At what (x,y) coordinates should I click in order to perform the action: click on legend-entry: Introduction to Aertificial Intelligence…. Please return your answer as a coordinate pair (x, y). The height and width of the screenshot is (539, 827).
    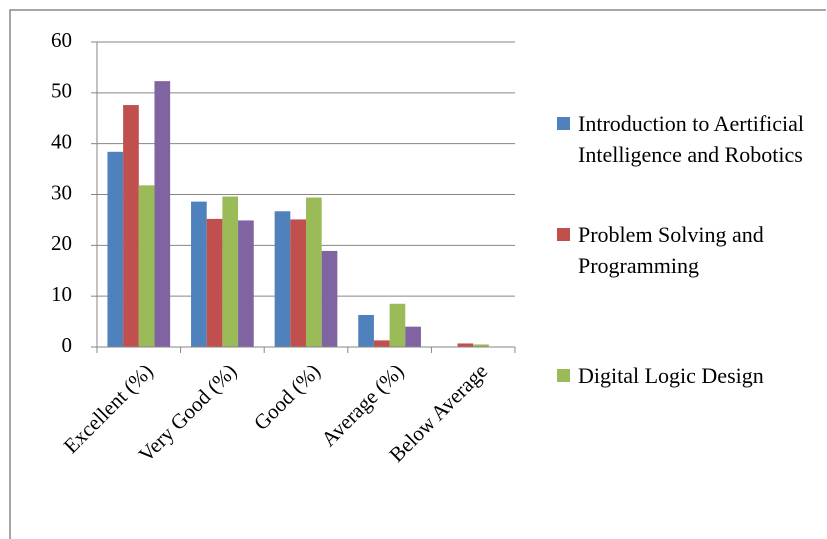
    Looking at the image, I should click on (692, 139).